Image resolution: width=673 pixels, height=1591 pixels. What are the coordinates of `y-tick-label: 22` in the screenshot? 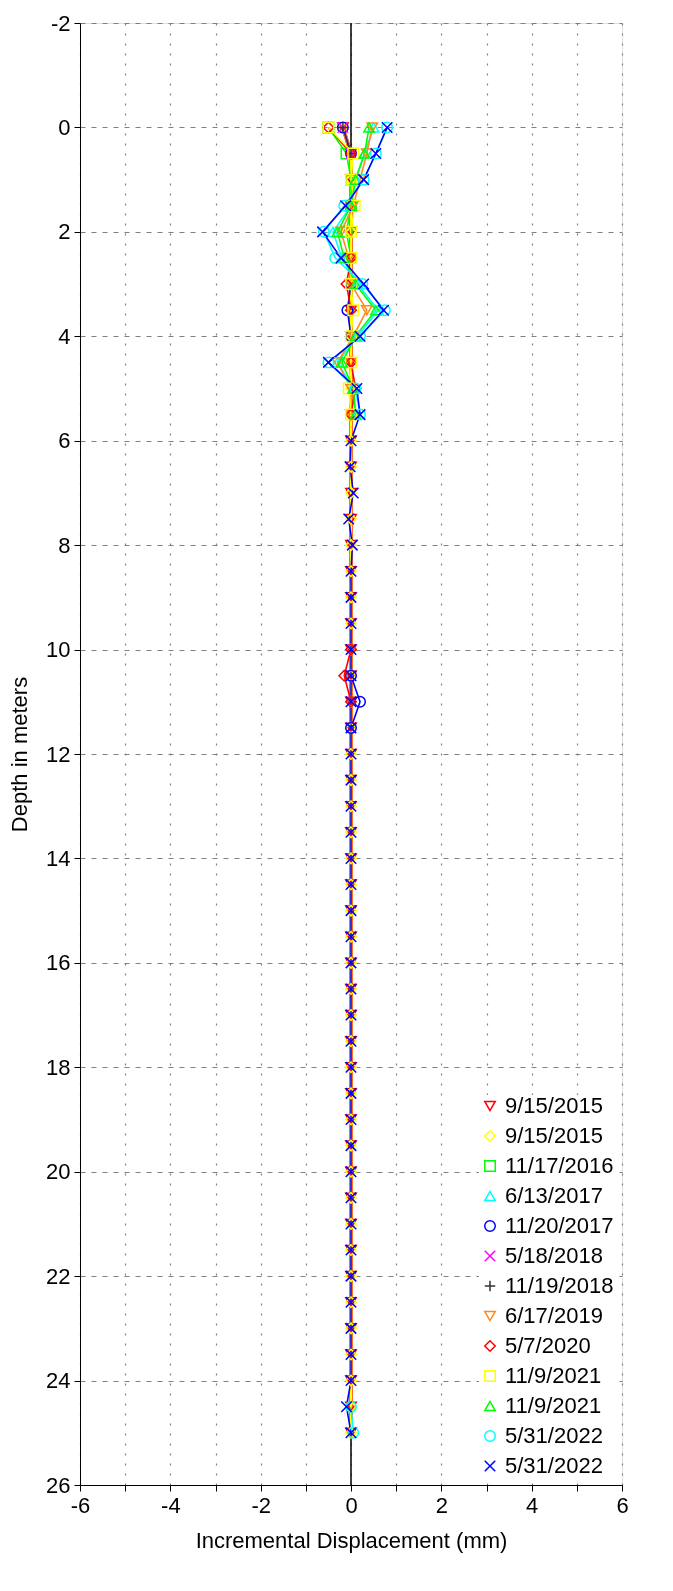 It's located at (58, 1276).